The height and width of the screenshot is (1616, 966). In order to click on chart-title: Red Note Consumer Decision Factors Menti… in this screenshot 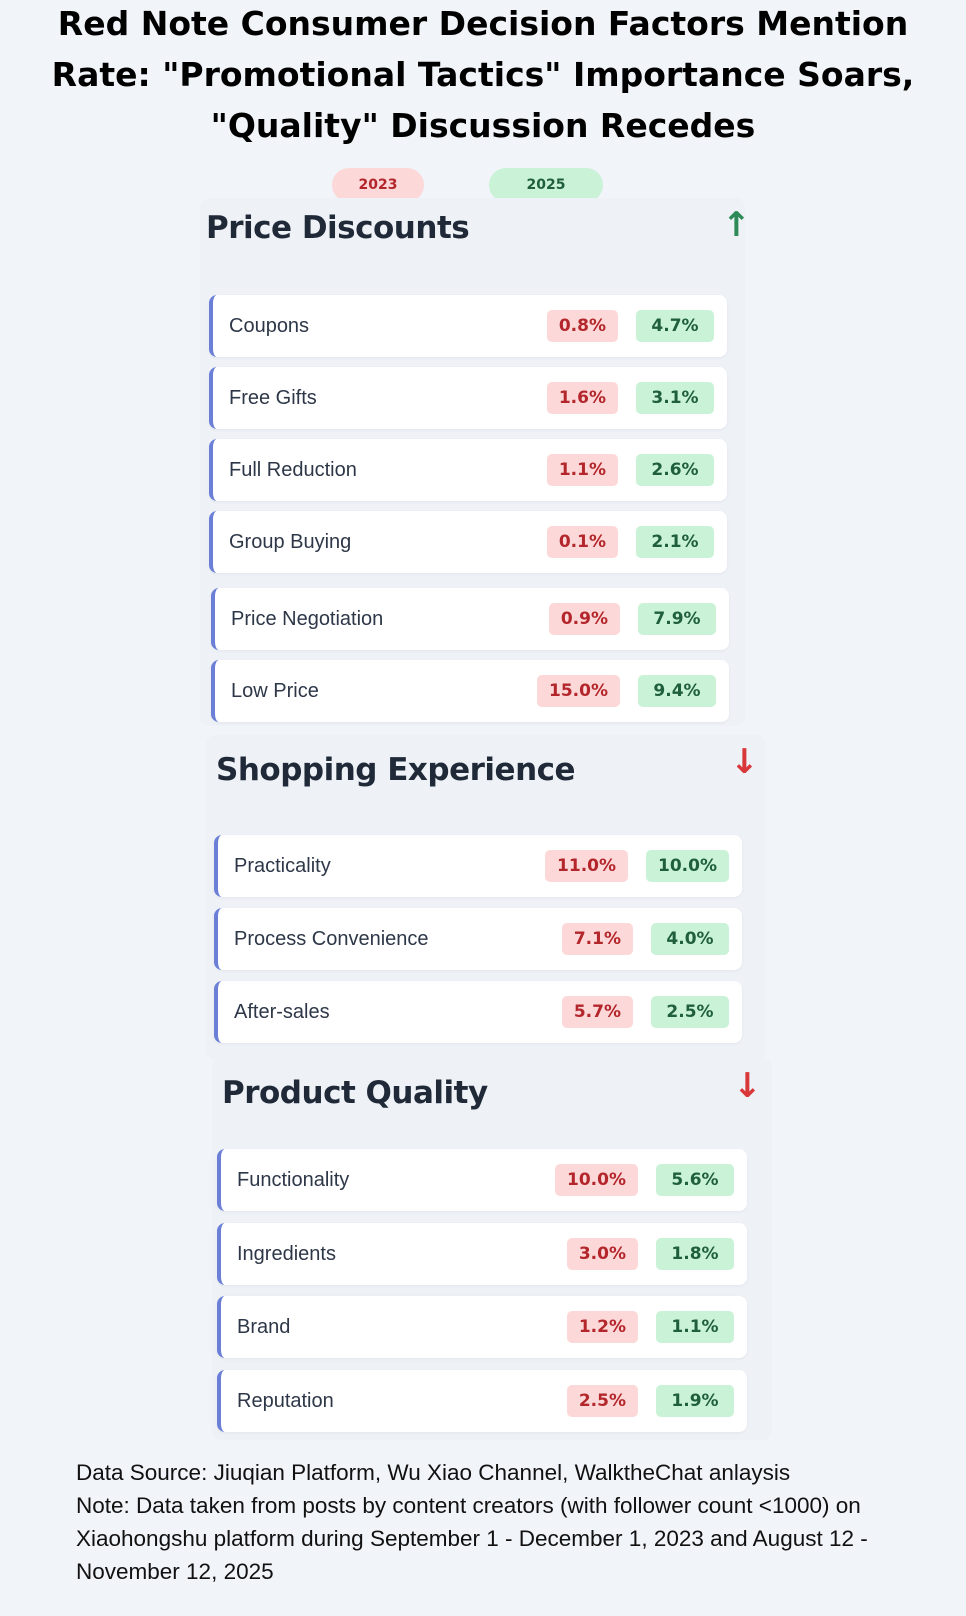, I will do `click(483, 74)`.